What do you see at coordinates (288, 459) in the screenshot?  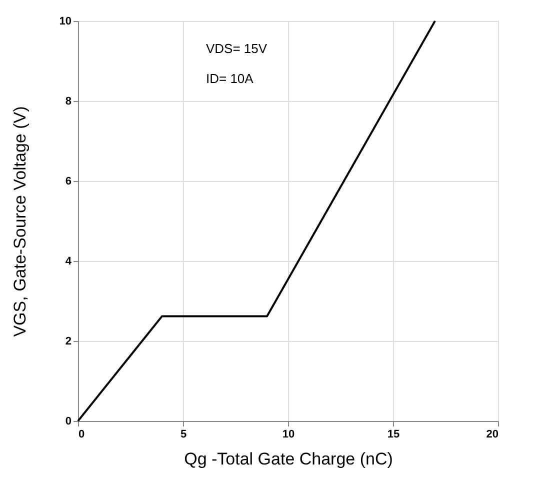 I see `x-axis-title: Qg -Total Gate Charge (nC)` at bounding box center [288, 459].